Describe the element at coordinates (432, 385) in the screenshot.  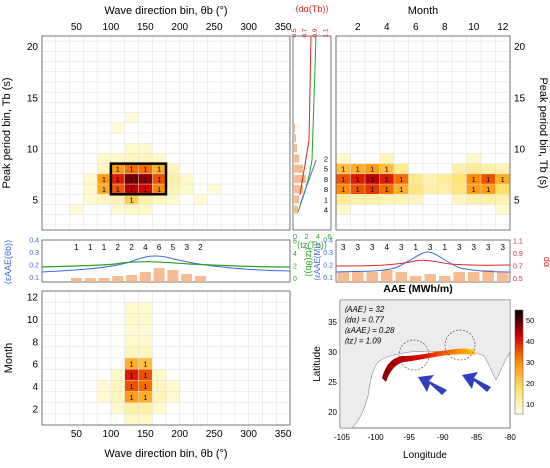
I see `wave-arrow-west` at that location.